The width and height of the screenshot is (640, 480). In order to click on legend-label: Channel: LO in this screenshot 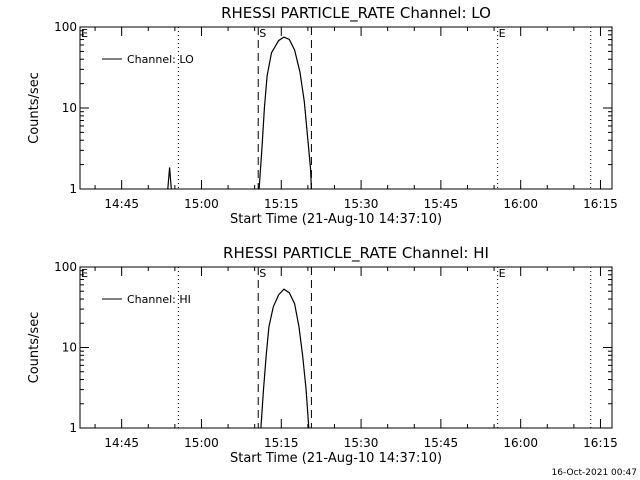, I will do `click(160, 59)`.